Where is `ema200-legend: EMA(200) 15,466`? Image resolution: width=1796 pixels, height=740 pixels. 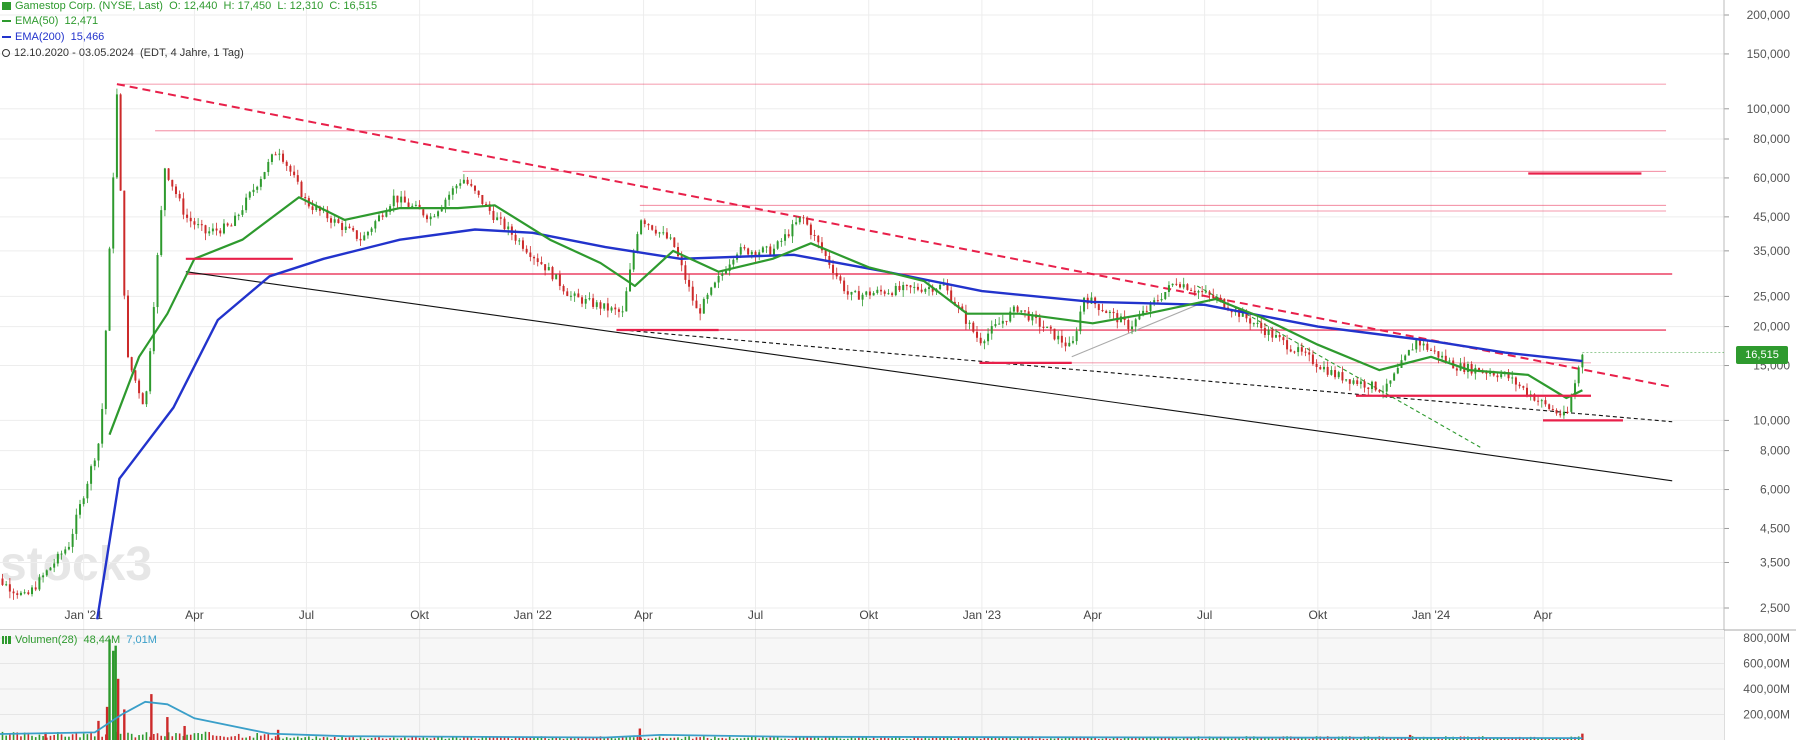
ema200-legend: EMA(200) 15,466 is located at coordinates (53, 37).